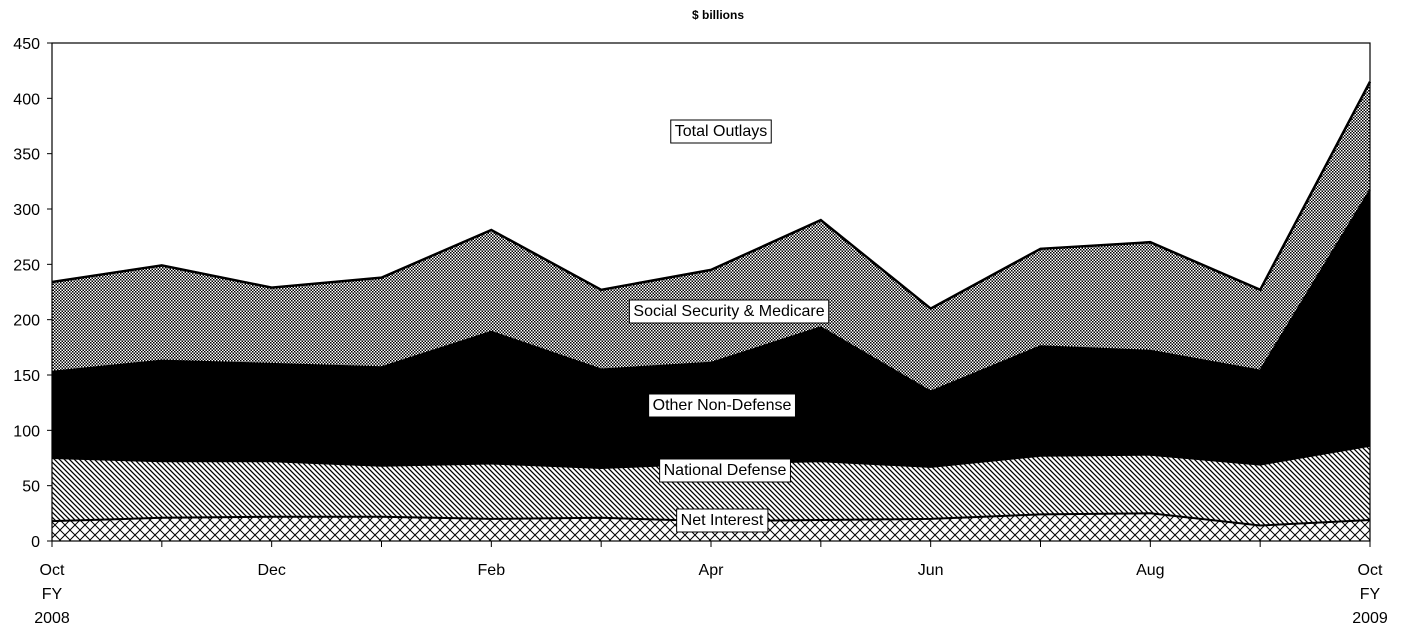  Describe the element at coordinates (718, 15) in the screenshot. I see `chart-title: $ billions` at that location.